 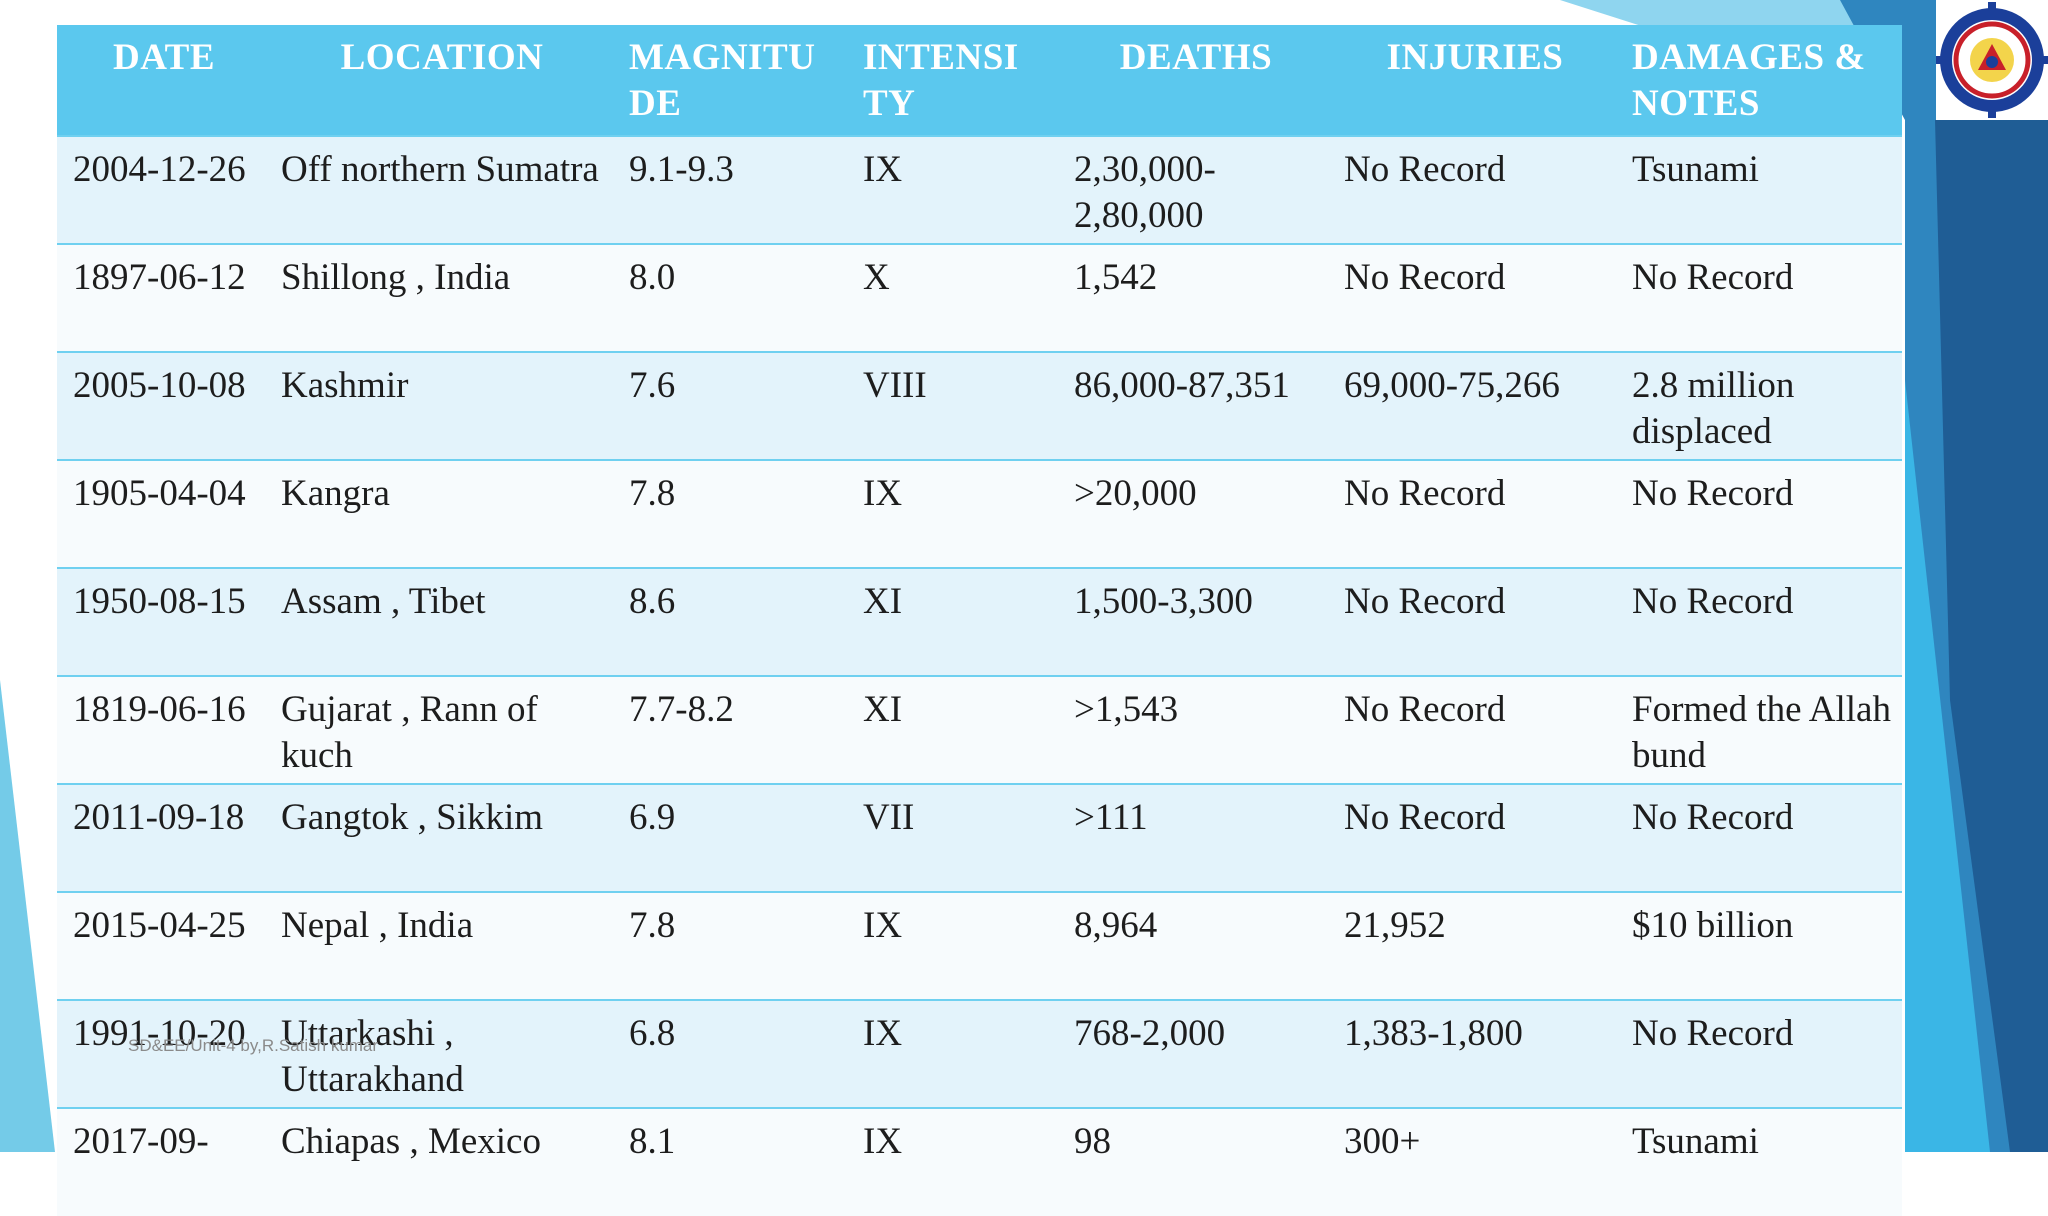 What do you see at coordinates (1472, 945) in the screenshot?
I see `cell-injuries: 21,952` at bounding box center [1472, 945].